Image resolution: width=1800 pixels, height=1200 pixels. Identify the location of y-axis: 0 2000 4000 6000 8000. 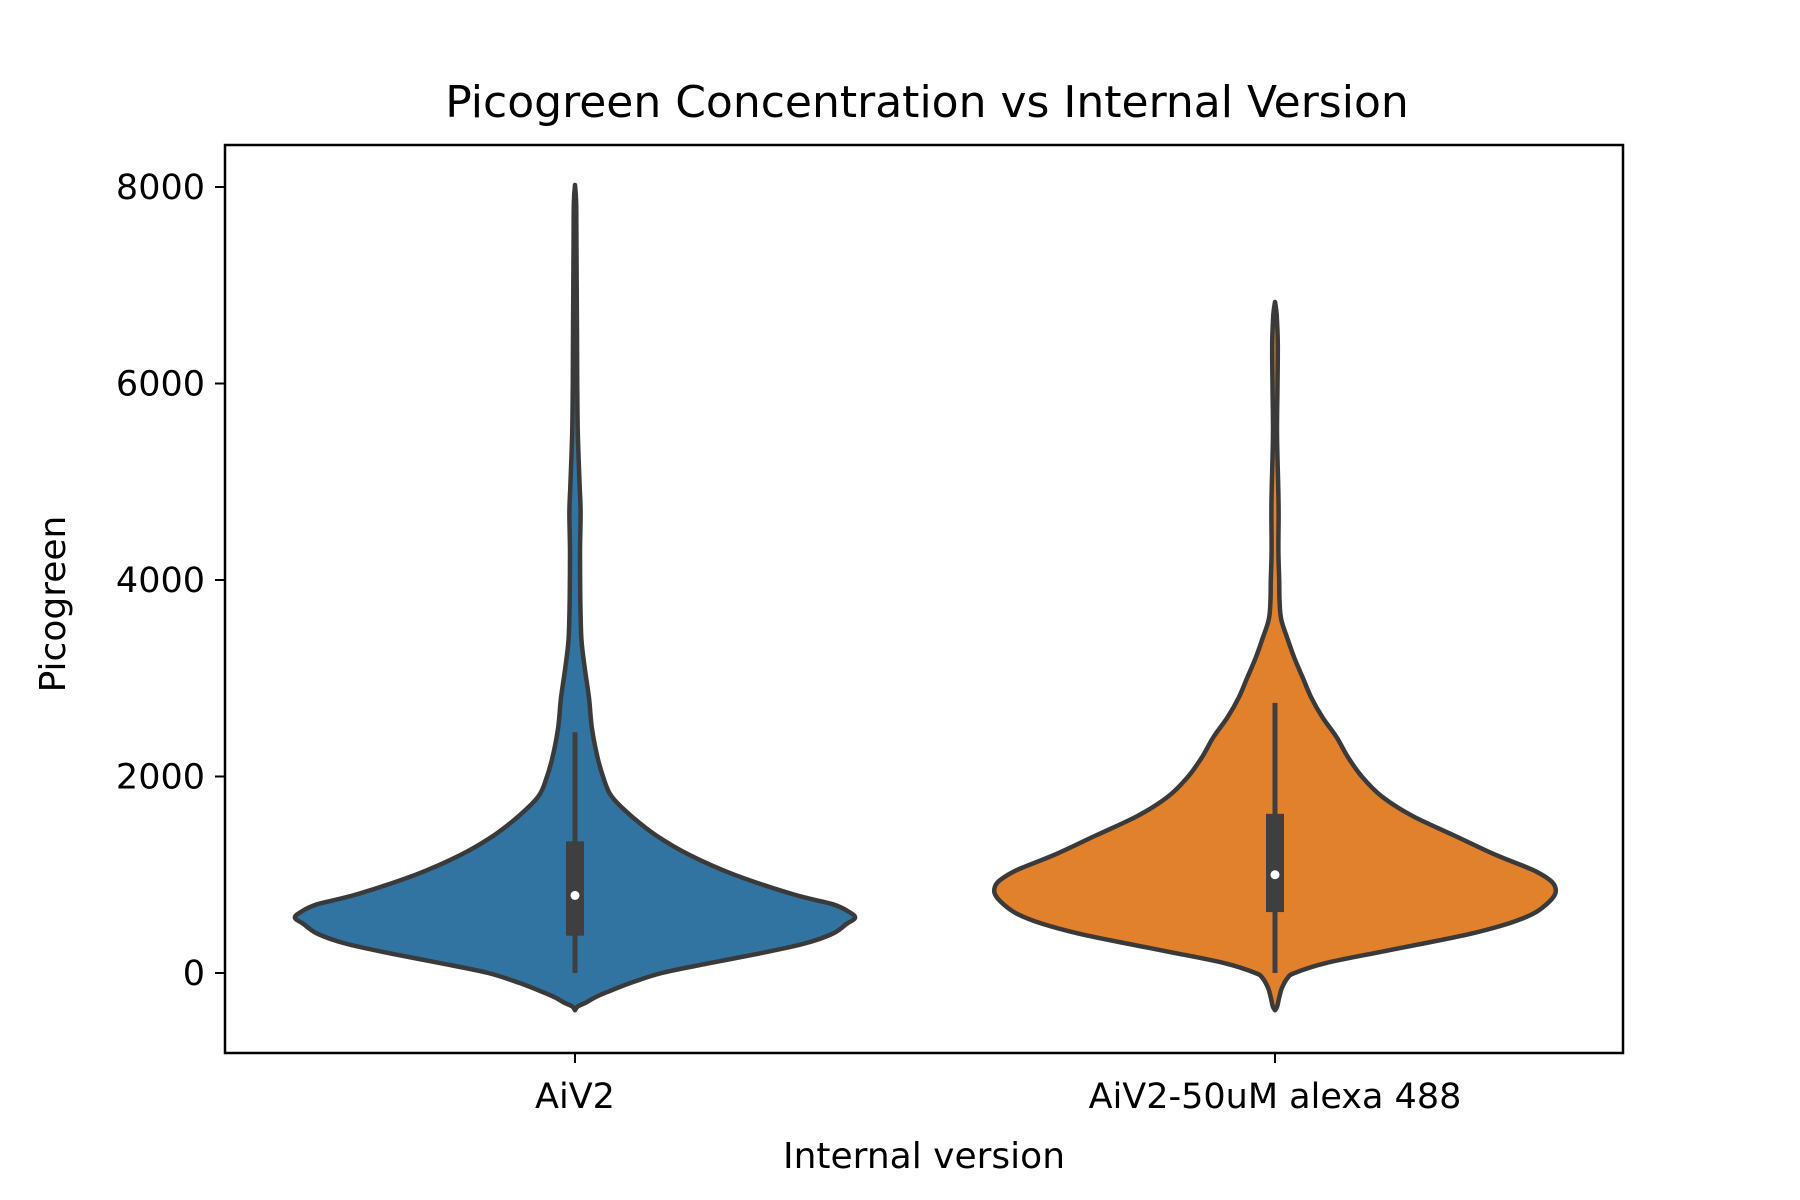
(170, 581).